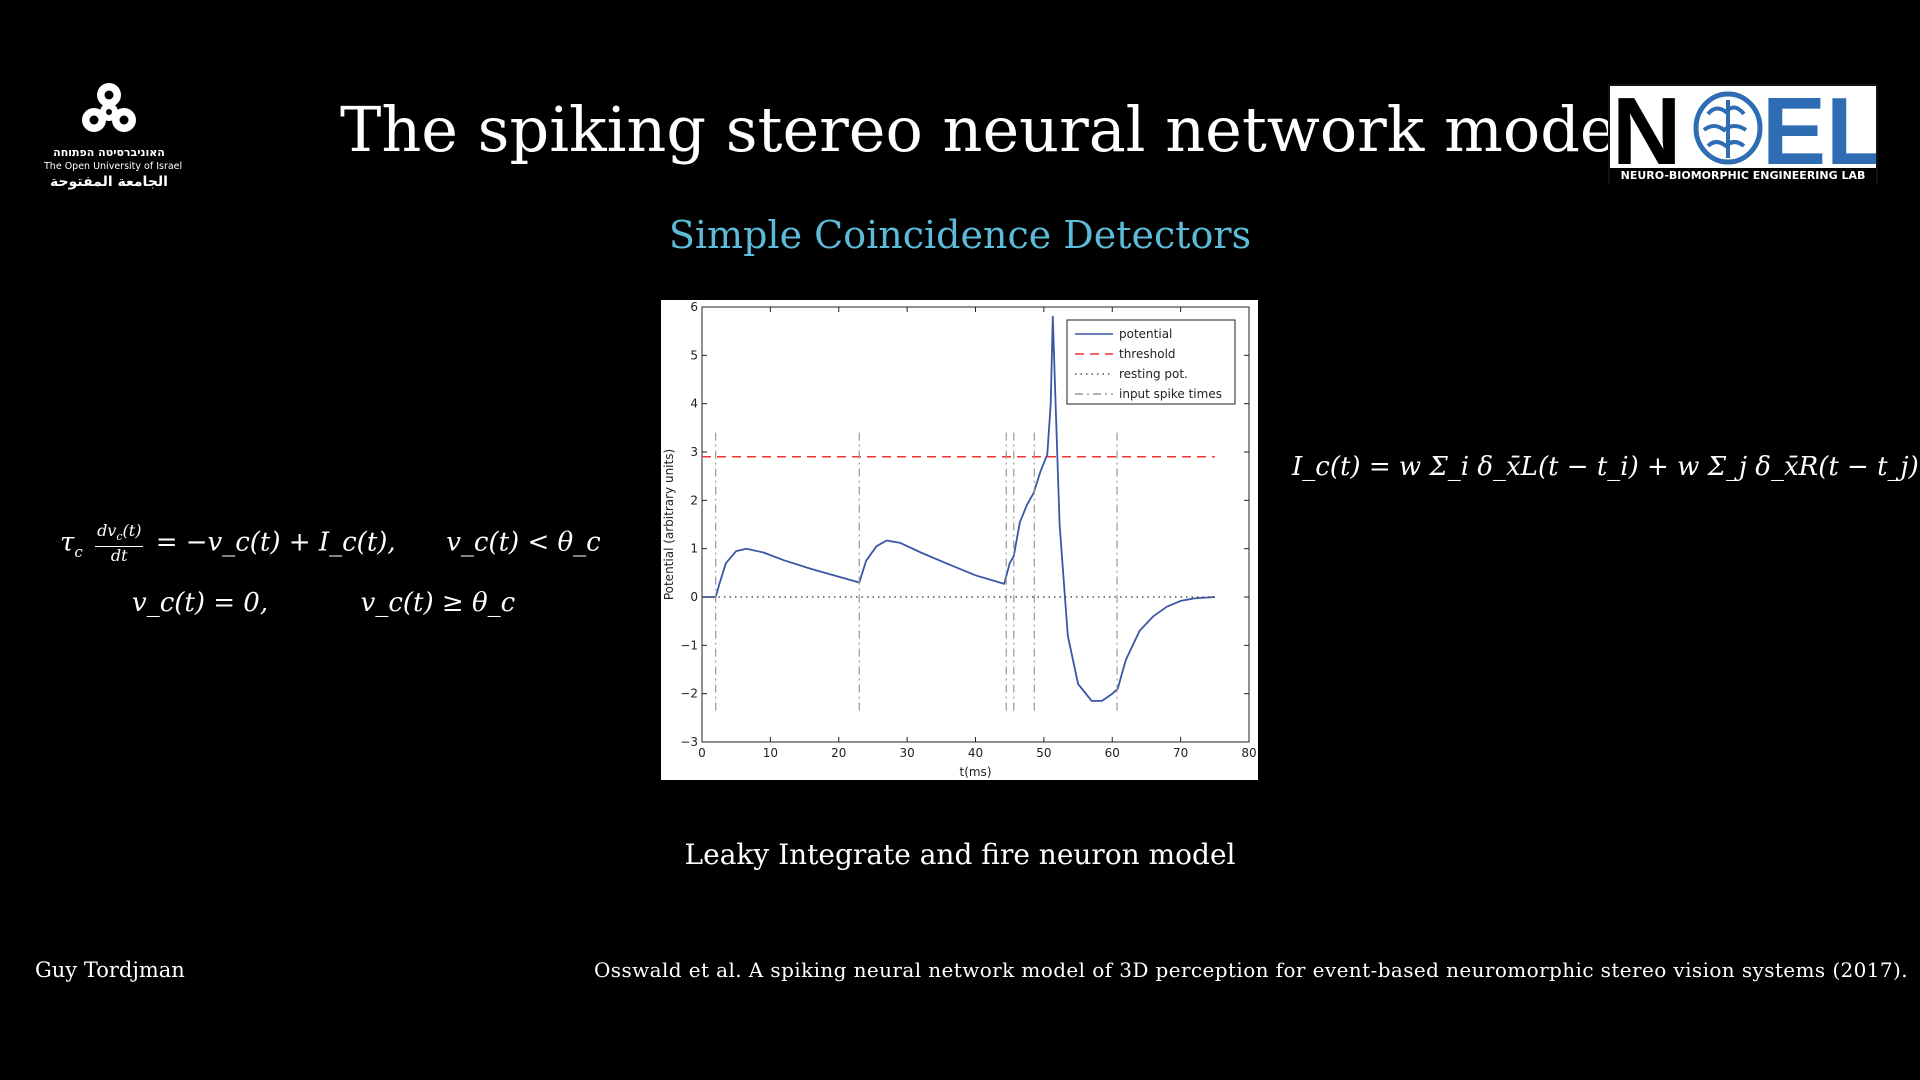  I want to click on legend-label: threshold, so click(1147, 354).